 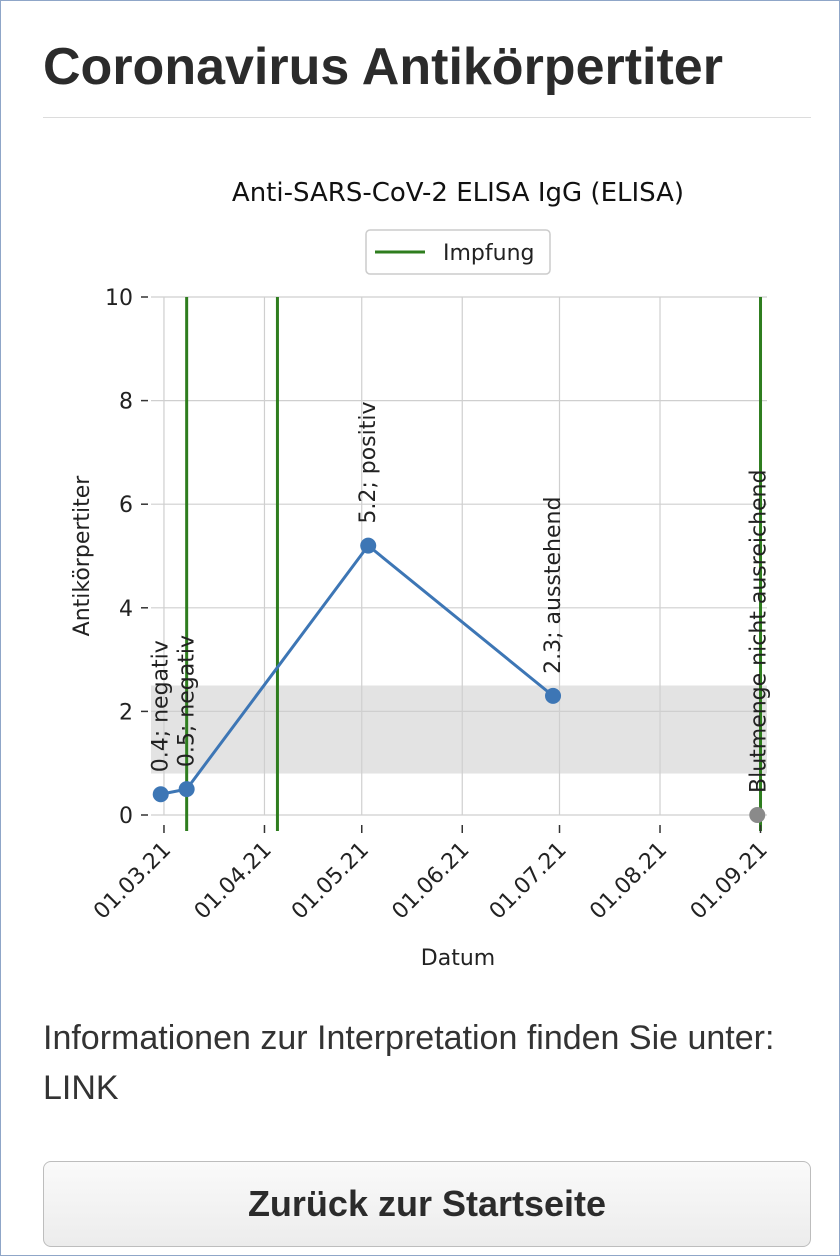 What do you see at coordinates (431, 881) in the screenshot?
I see `x-tick-label: 01.06.21` at bounding box center [431, 881].